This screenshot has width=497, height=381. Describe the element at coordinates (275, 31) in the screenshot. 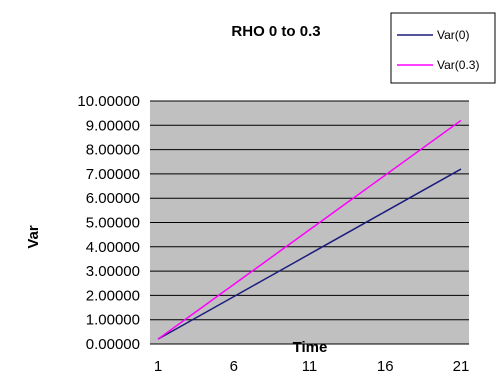

I see `chart-title: RHO 0 to 0.3` at that location.